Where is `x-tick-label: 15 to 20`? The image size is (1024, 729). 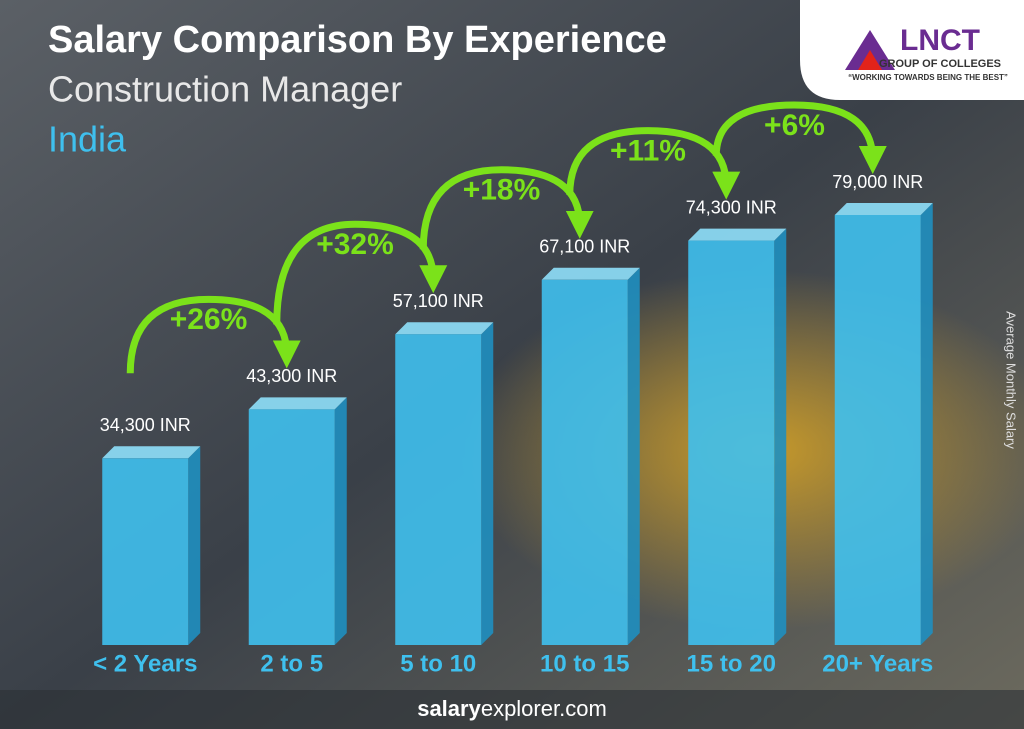 x-tick-label: 15 to 20 is located at coordinates (731, 663).